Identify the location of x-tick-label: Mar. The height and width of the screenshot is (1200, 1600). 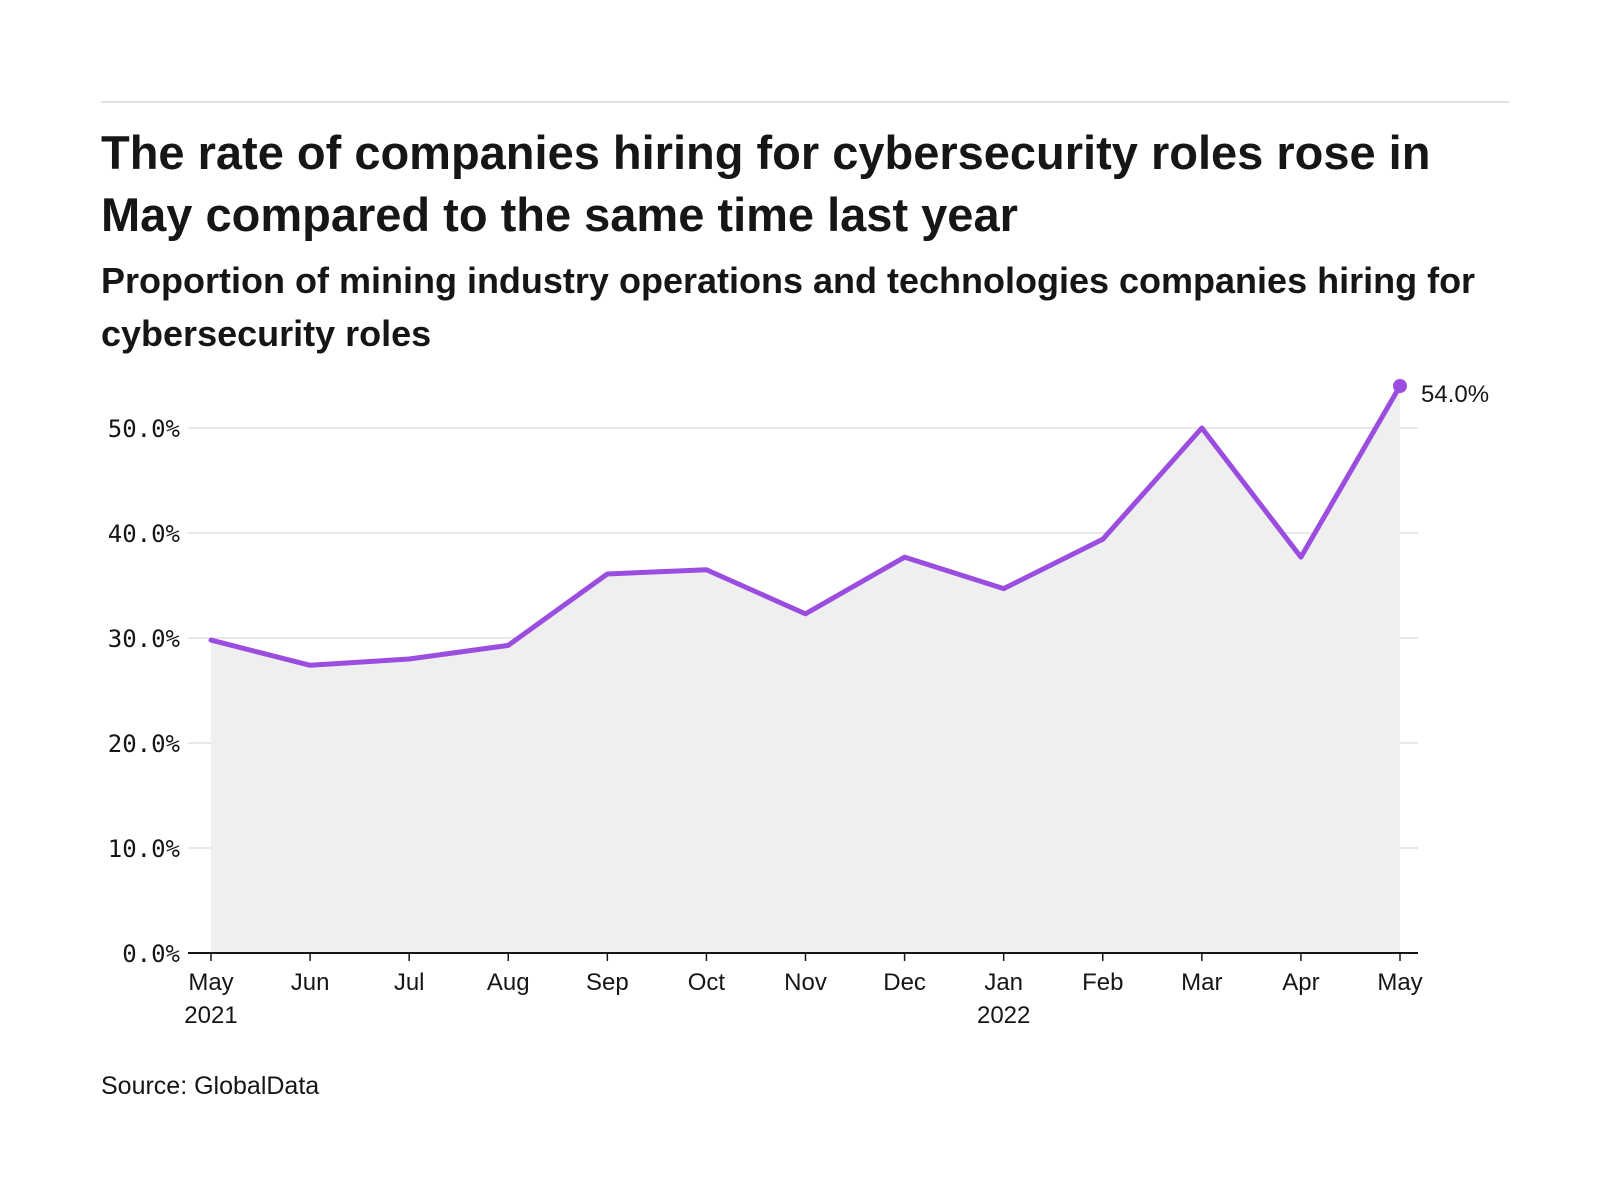
(1201, 982).